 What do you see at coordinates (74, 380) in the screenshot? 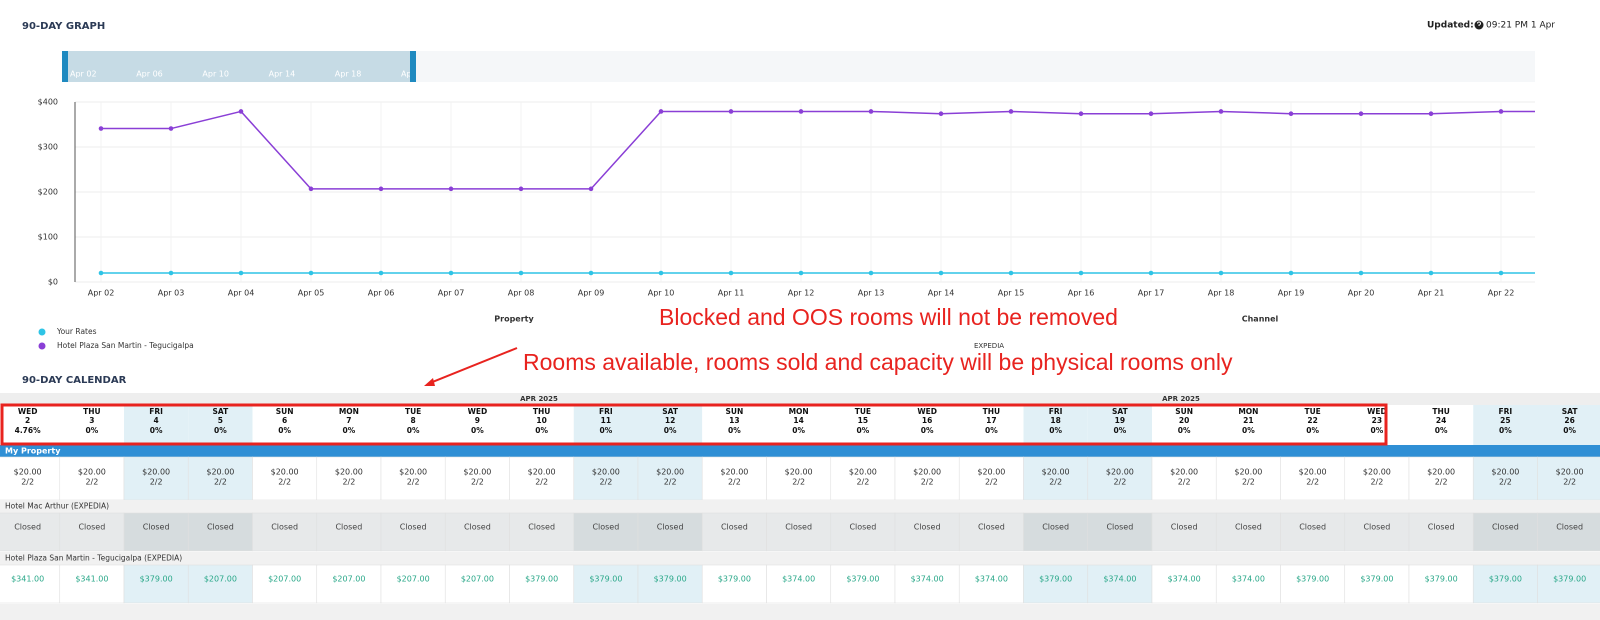
I see `calendar-title: 90-DAY CALENDAR` at bounding box center [74, 380].